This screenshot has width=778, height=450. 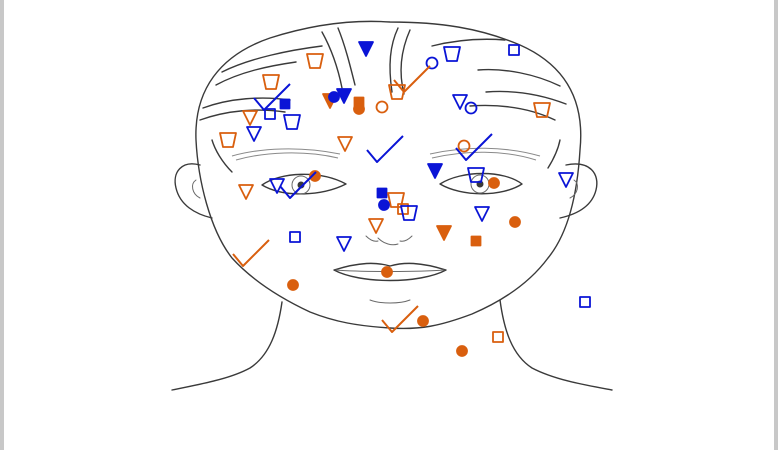 I want to click on right-eye, so click(x=481, y=183).